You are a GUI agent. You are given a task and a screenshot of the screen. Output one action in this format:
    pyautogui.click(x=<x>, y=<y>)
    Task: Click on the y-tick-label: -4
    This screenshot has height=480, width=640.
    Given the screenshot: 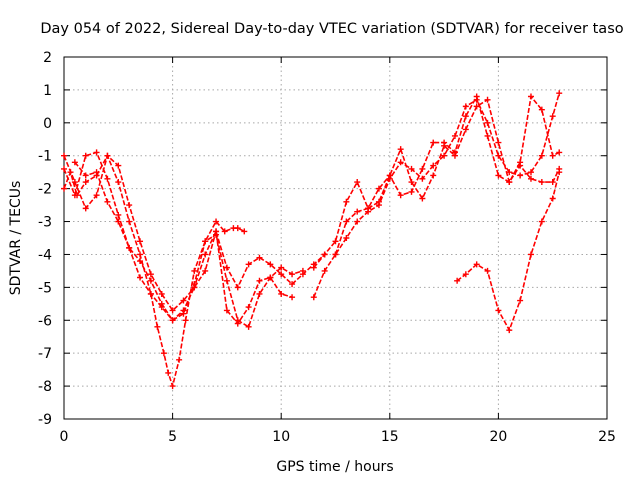 What is the action you would take?
    pyautogui.click(x=45, y=255)
    